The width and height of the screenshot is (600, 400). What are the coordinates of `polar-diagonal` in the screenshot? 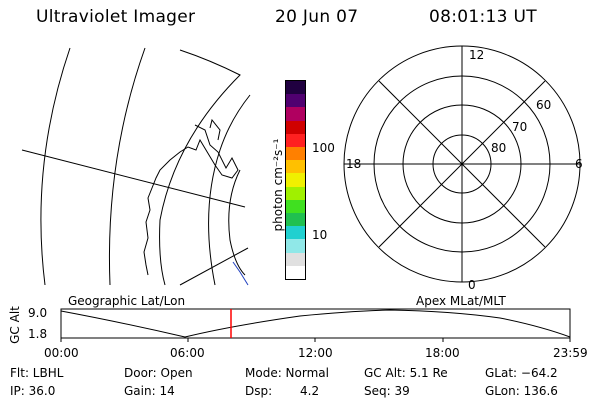 It's located at (462, 164).